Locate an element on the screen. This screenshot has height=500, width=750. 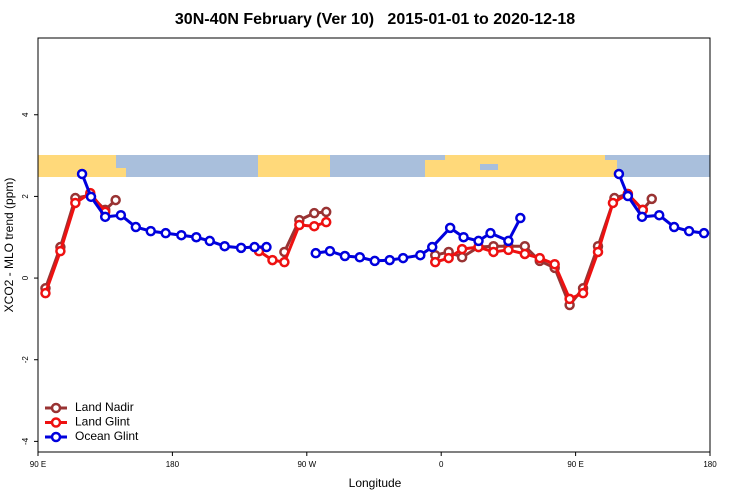
y-tick-label: -4 is located at coordinates (25, 441).